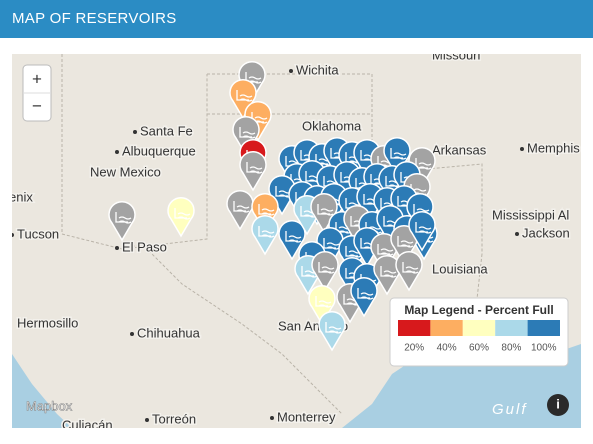 Image resolution: width=593 pixels, height=444 pixels. What do you see at coordinates (22, 196) in the screenshot?
I see `place-label: enix` at bounding box center [22, 196].